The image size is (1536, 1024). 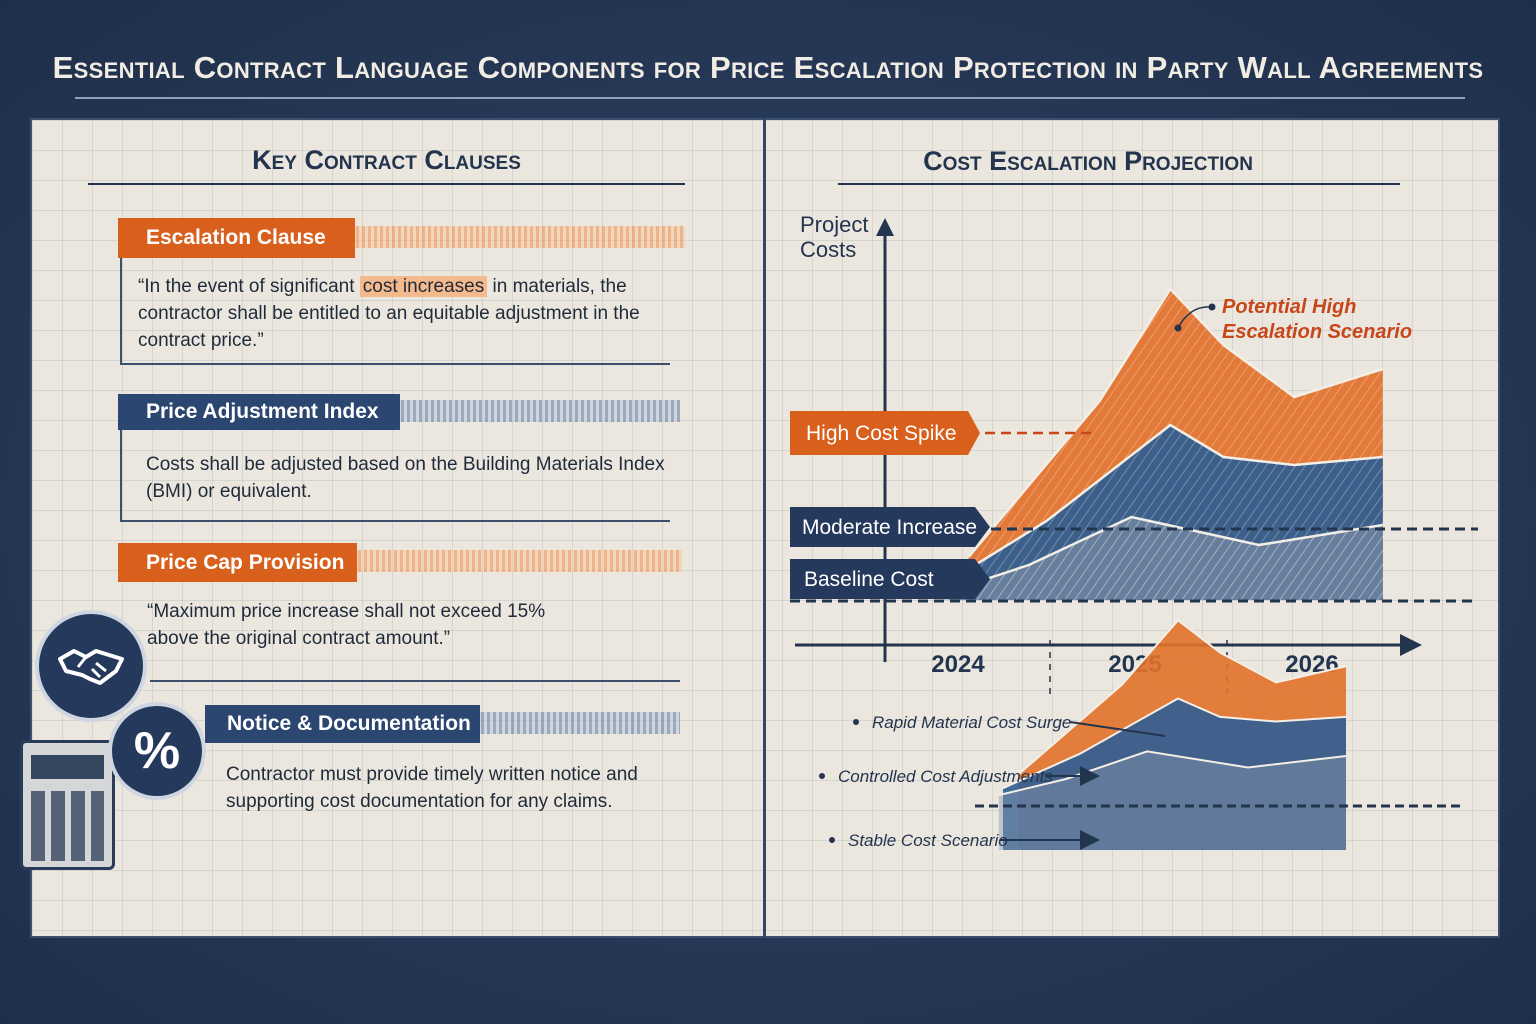 What do you see at coordinates (1289, 307) in the screenshot?
I see `annotation-text: Potential High` at bounding box center [1289, 307].